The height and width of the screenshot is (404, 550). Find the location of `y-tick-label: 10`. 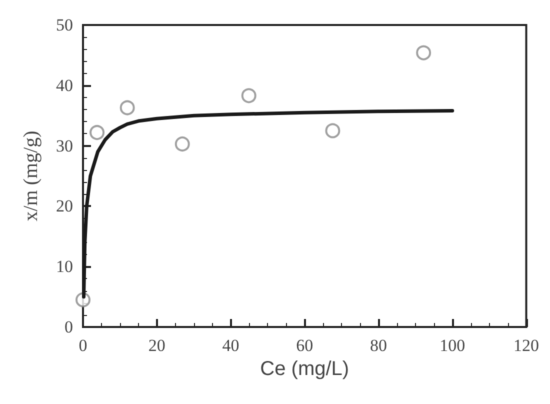

y-tick-label: 10 is located at coordinates (64, 266).